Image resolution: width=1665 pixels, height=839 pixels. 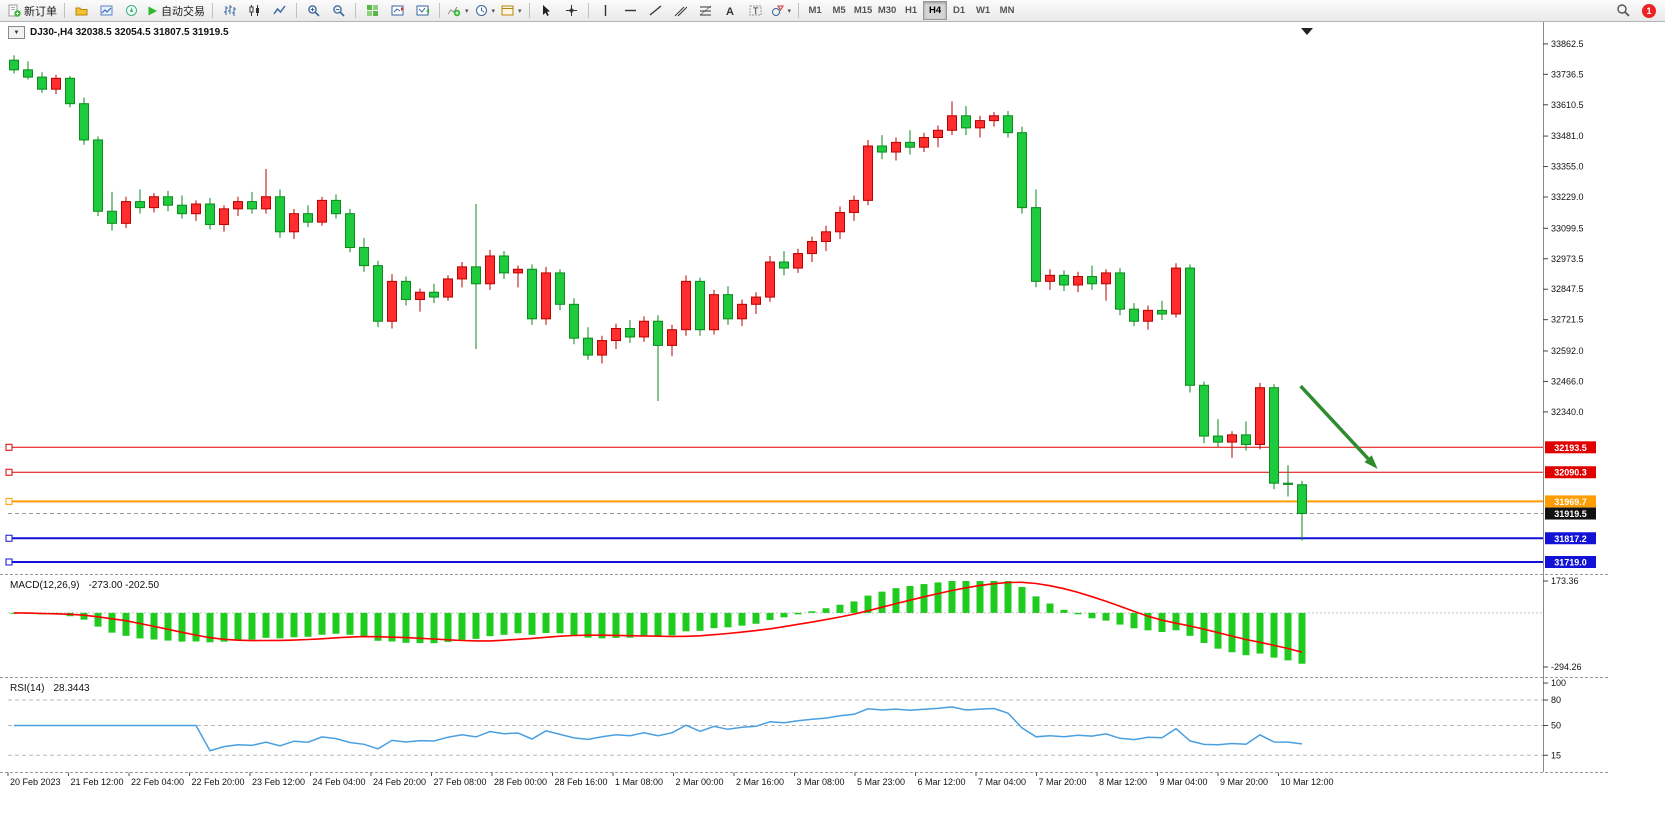 I want to click on trendline-tool, so click(x=655, y=11).